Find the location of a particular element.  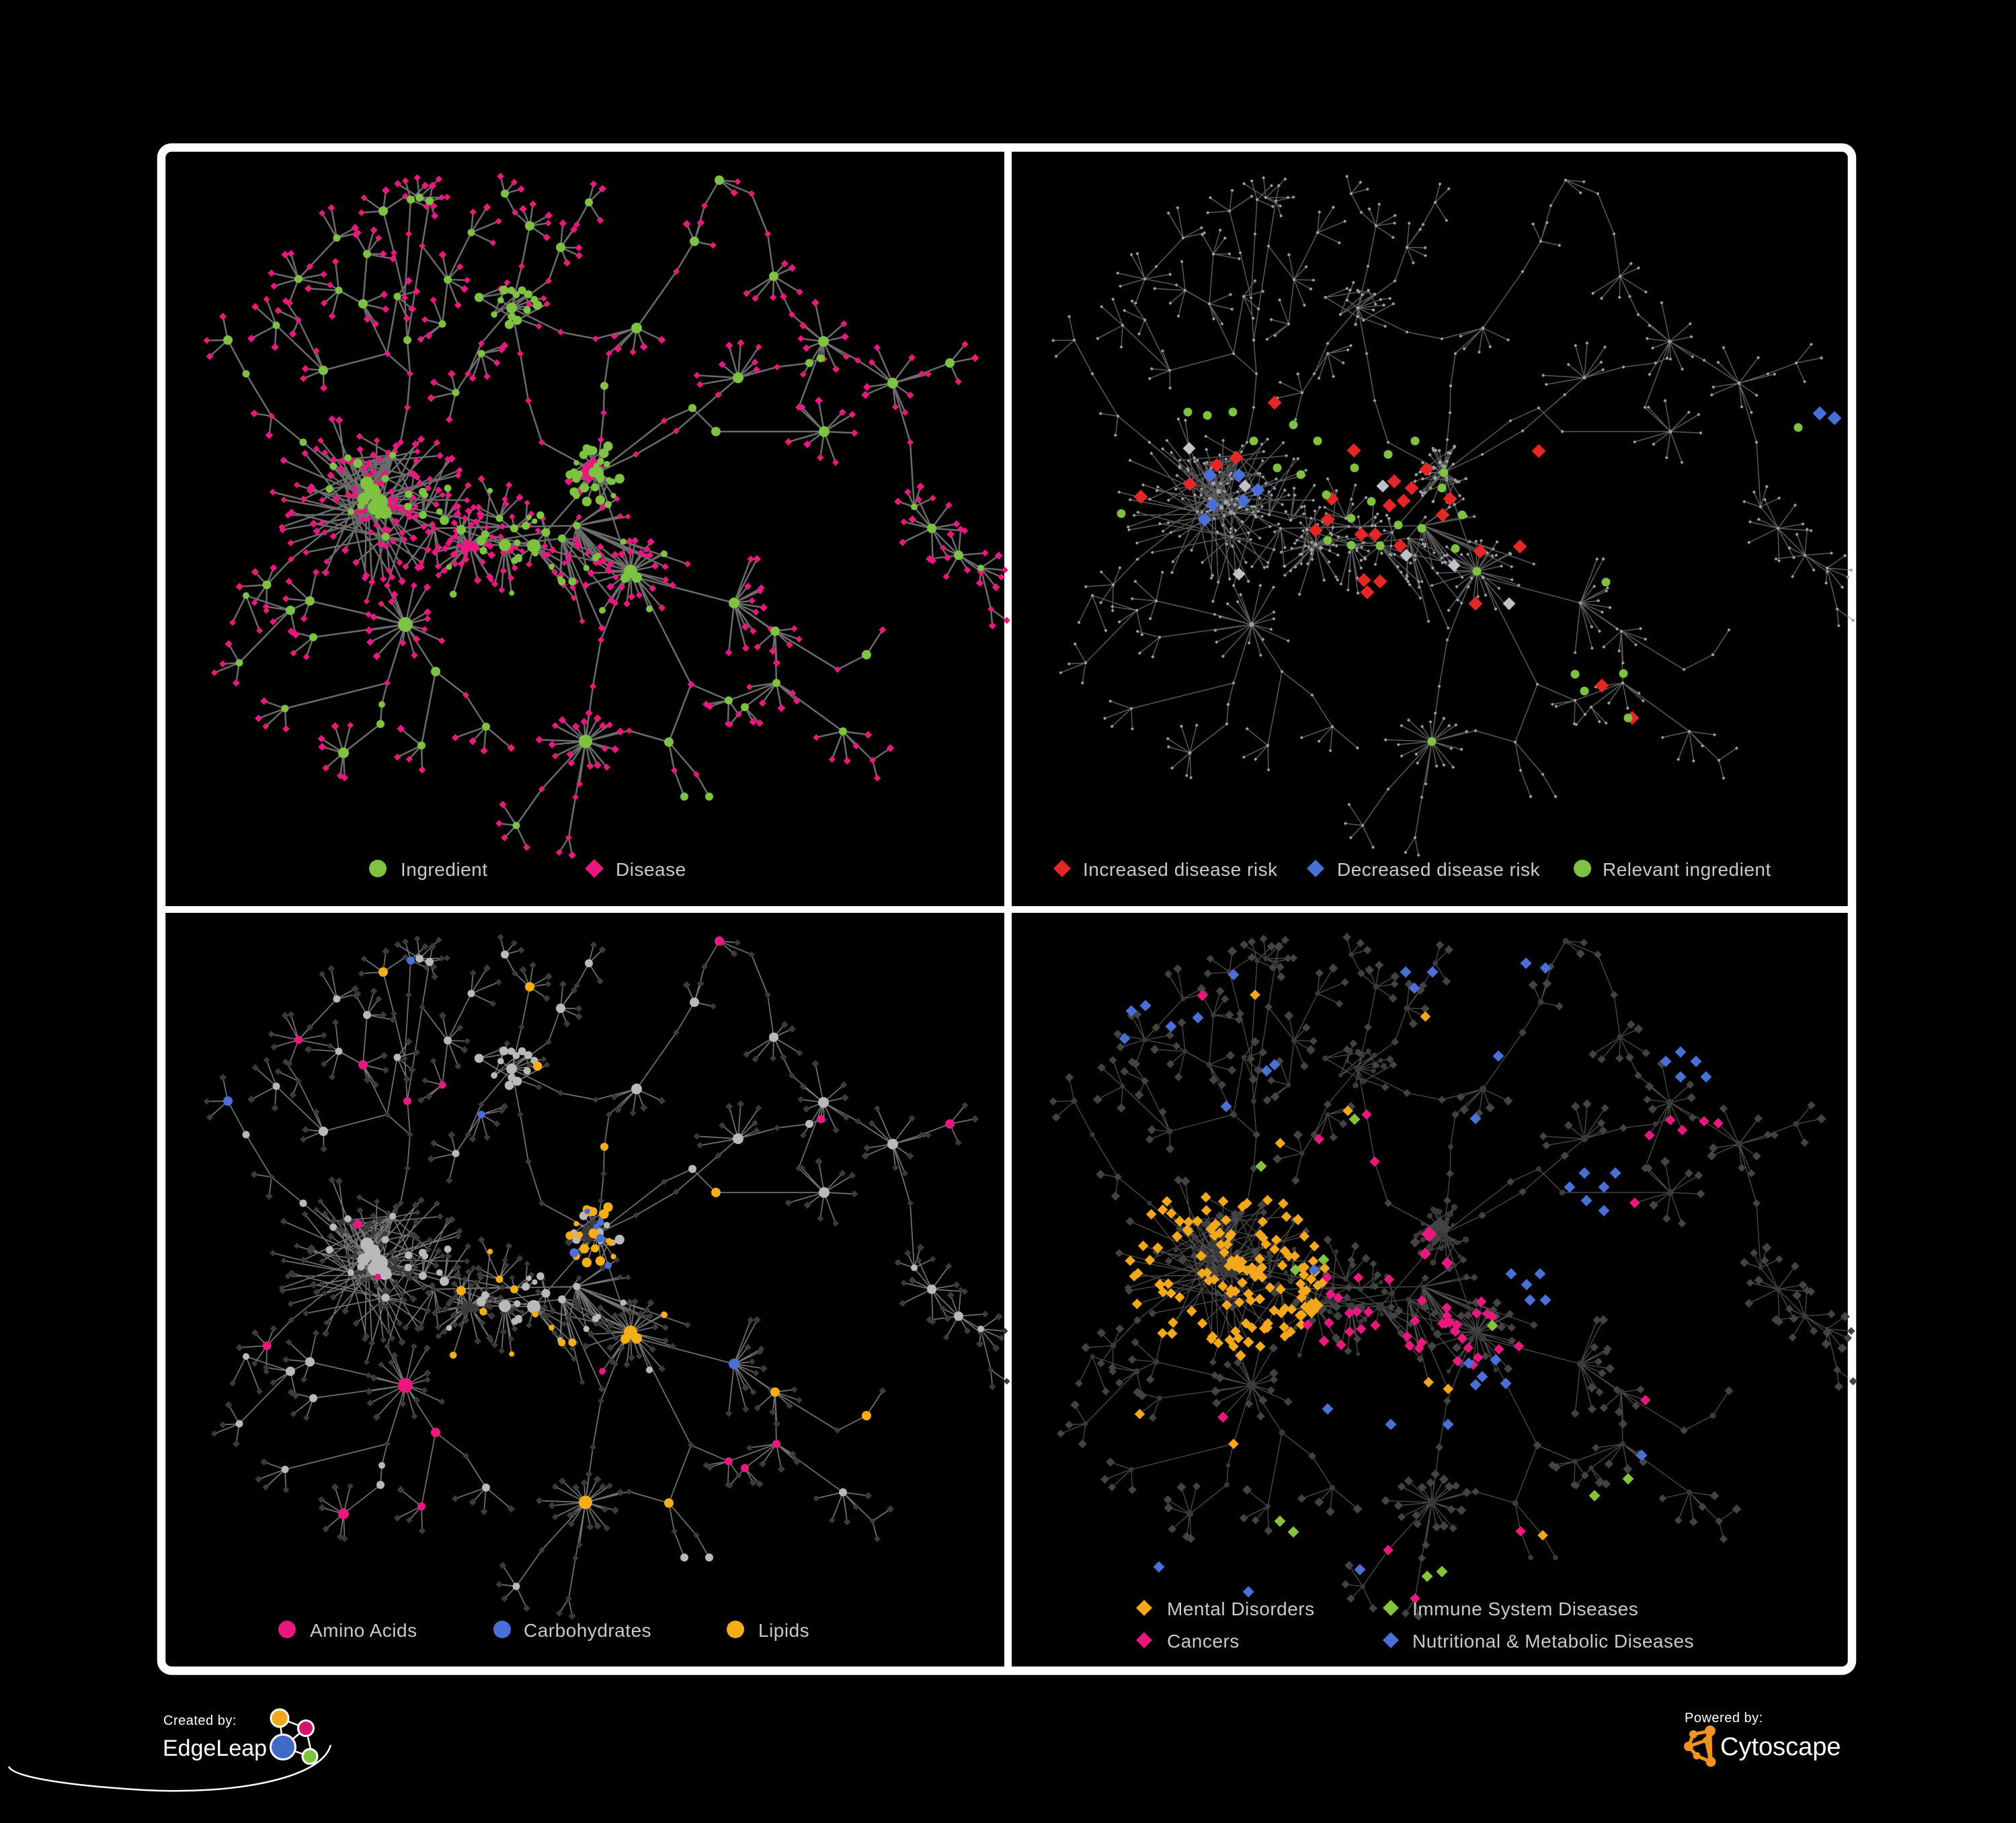

svg-text: Decreased disease risk is located at coordinates (1439, 869).